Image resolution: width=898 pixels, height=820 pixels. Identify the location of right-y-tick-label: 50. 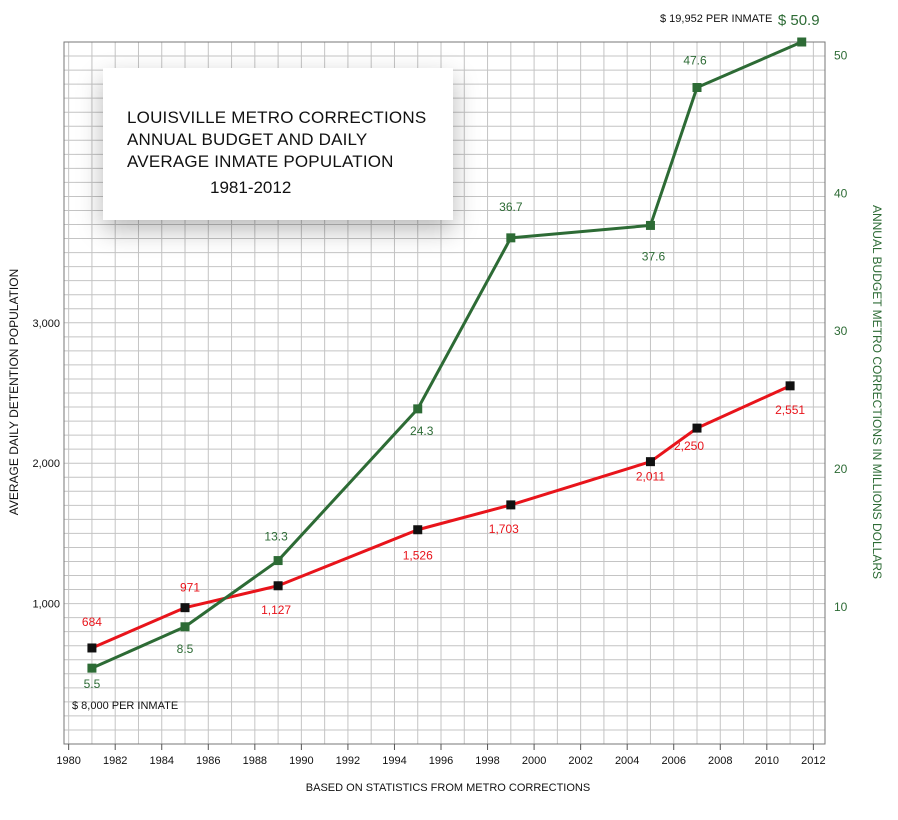
(841, 55).